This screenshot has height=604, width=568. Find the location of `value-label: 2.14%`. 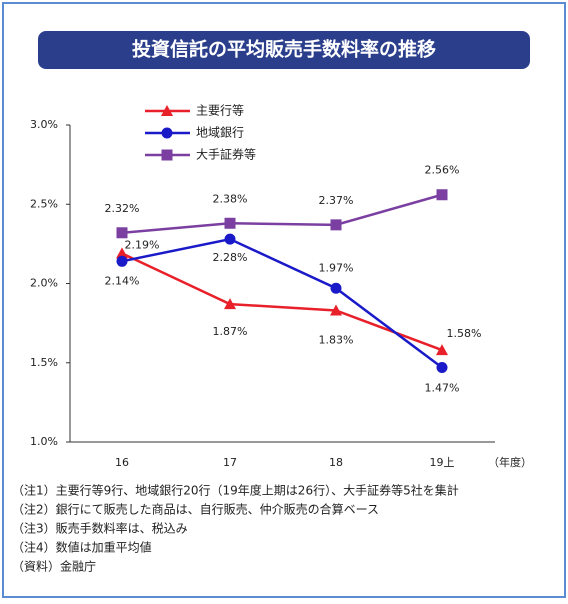

value-label: 2.14% is located at coordinates (122, 280).